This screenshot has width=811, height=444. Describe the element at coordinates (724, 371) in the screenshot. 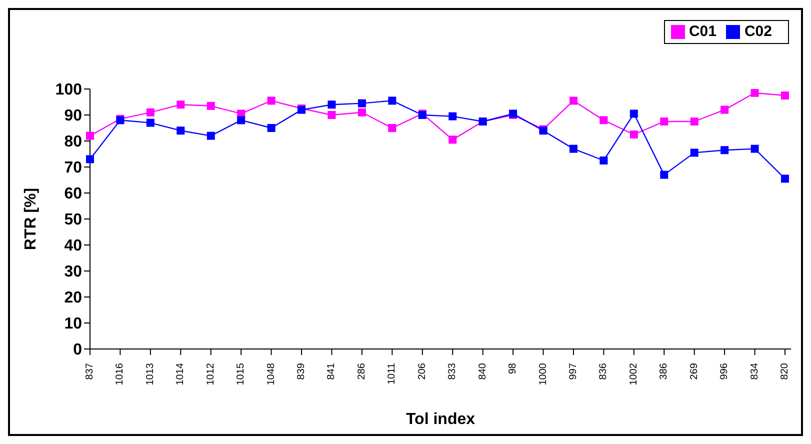

I see `x-tick-label: 996` at that location.